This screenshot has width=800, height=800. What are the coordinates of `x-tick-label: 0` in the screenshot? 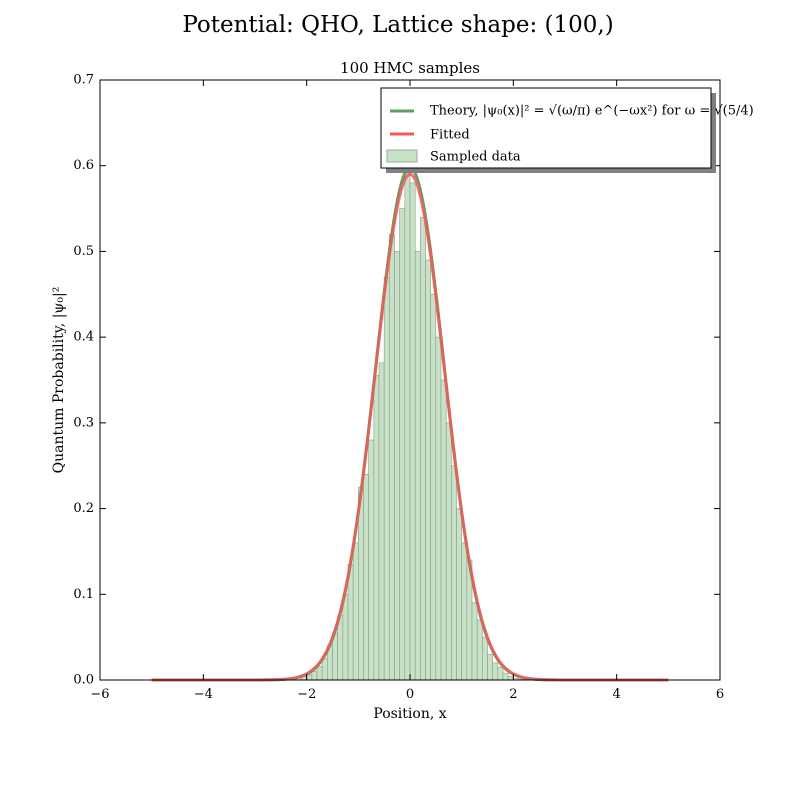 It's located at (410, 694).